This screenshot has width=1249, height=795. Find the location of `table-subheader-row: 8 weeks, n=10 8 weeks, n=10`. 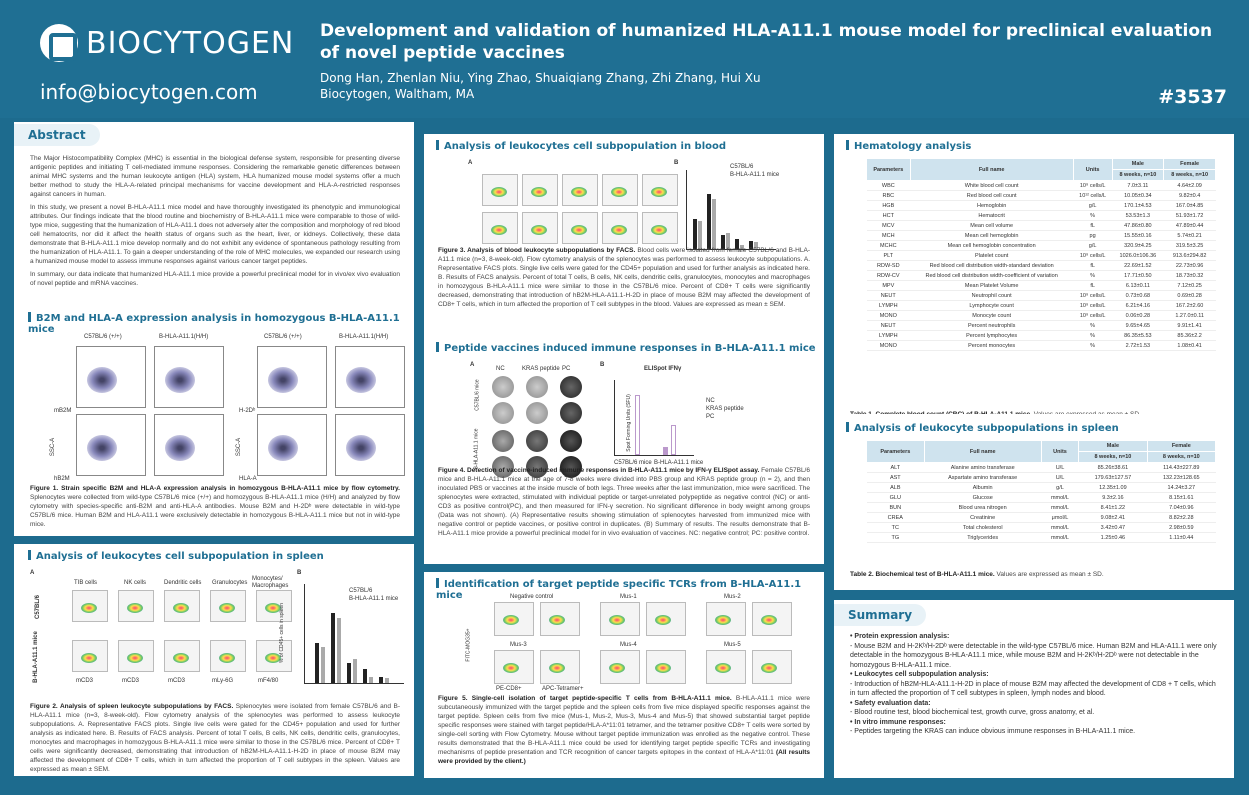

table-subheader-row: 8 weeks, n=10 8 weeks, n=10 is located at coordinates (1041, 175).